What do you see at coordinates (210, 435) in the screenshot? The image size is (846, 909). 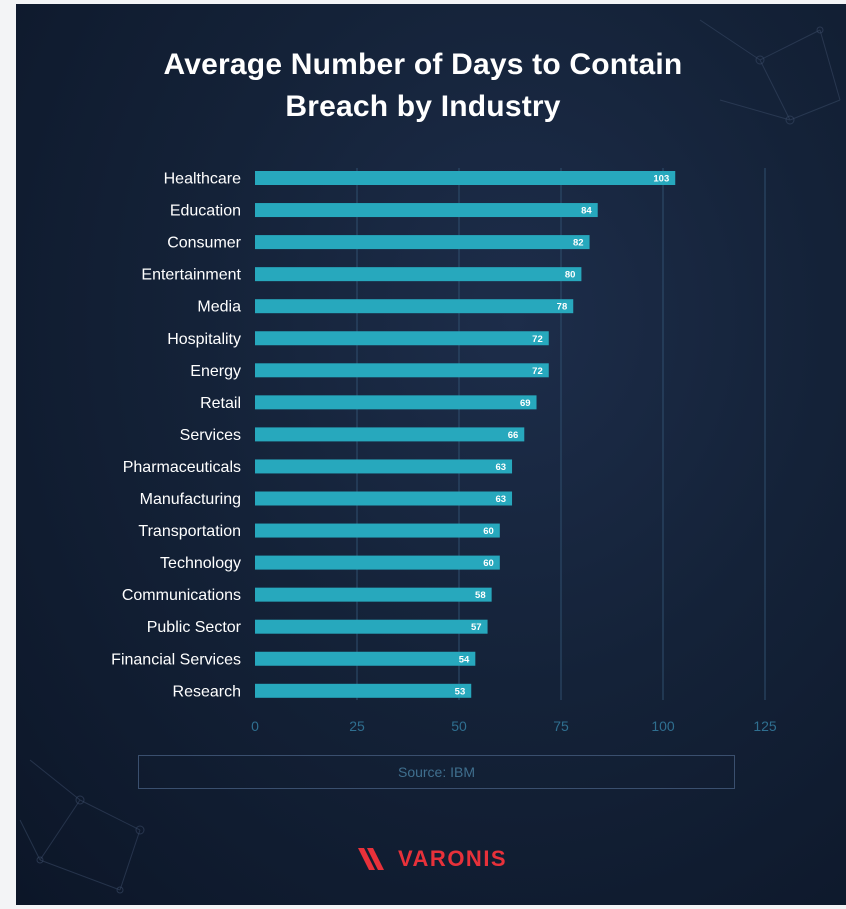 I see `category-label: Services` at bounding box center [210, 435].